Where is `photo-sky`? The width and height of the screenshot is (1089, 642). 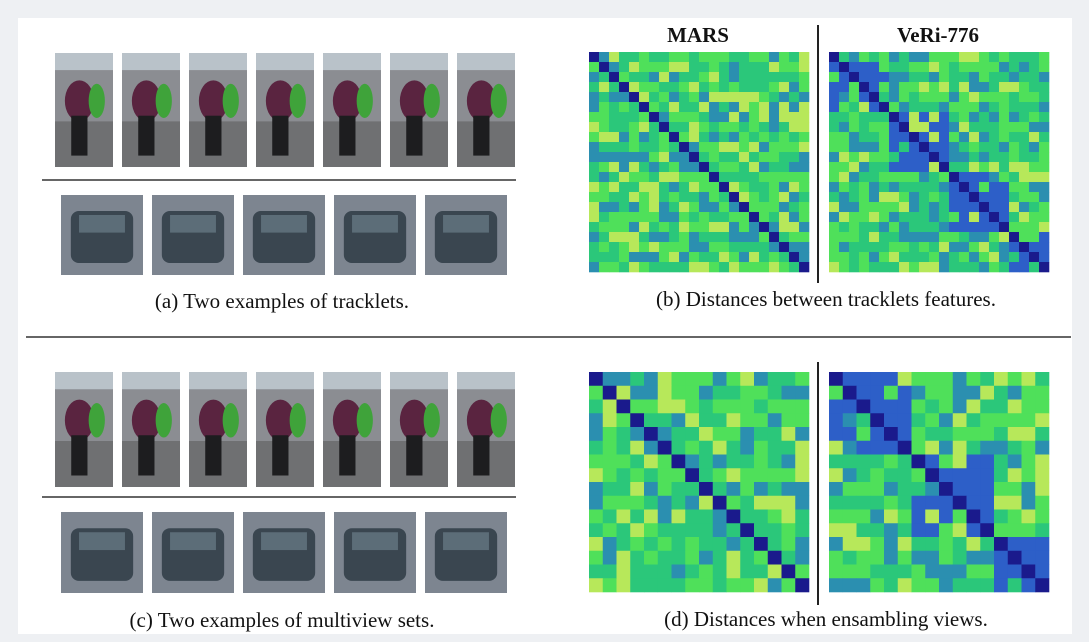
photo-sky is located at coordinates (218, 381).